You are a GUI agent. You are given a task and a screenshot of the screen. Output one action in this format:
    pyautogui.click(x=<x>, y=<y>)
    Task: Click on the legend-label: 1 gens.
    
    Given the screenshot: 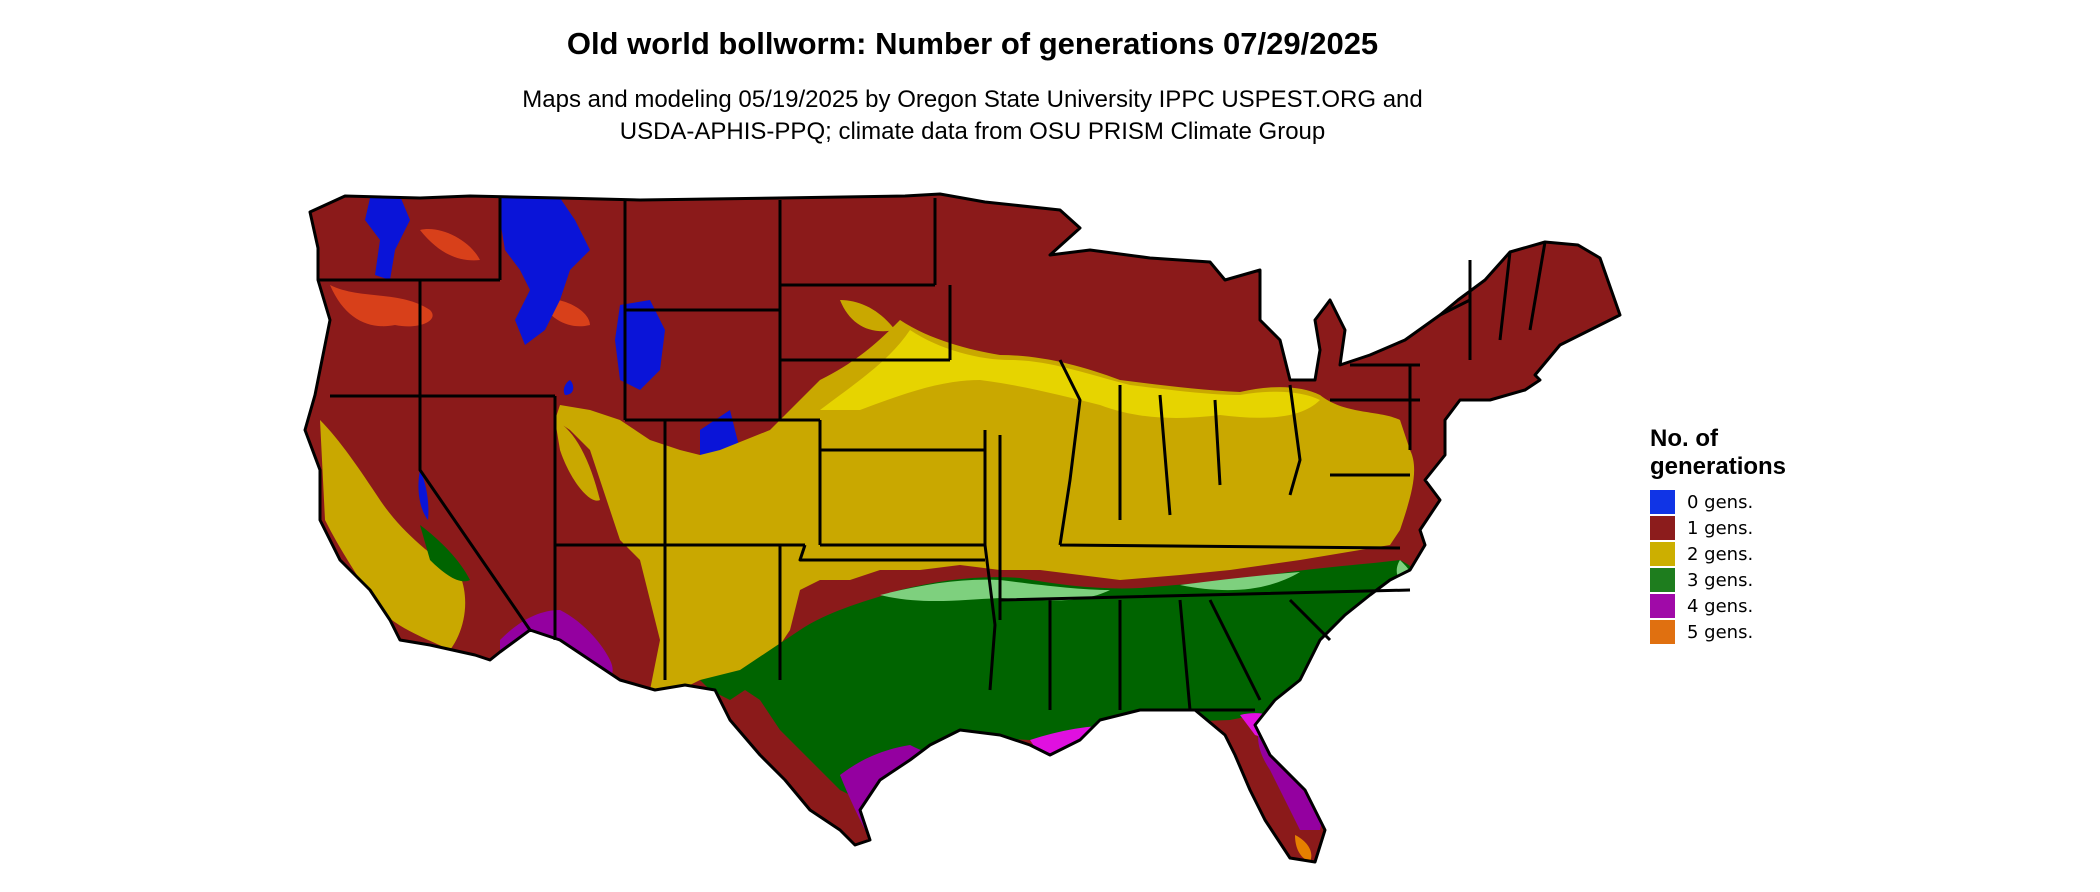 What is the action you would take?
    pyautogui.click(x=1720, y=528)
    